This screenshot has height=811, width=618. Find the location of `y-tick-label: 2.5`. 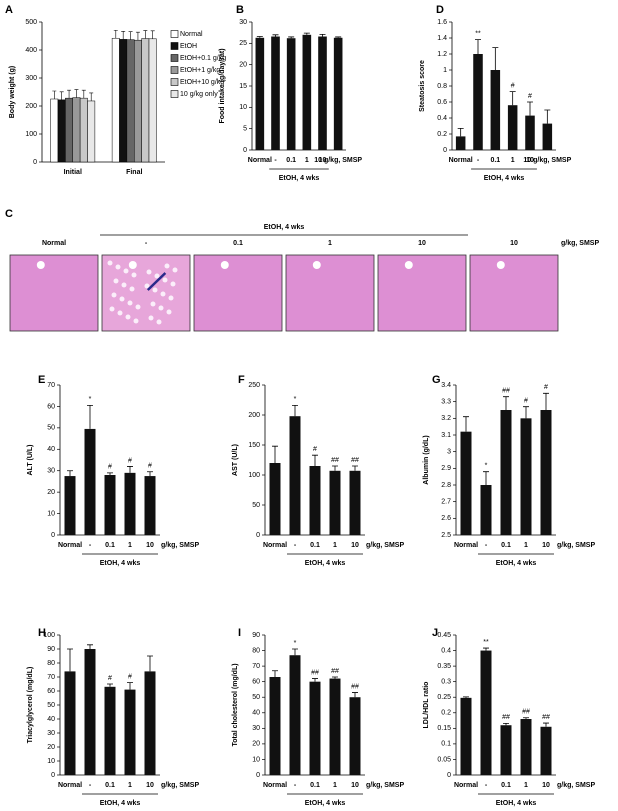

y-tick-label: 2.5 is located at coordinates (446, 535).